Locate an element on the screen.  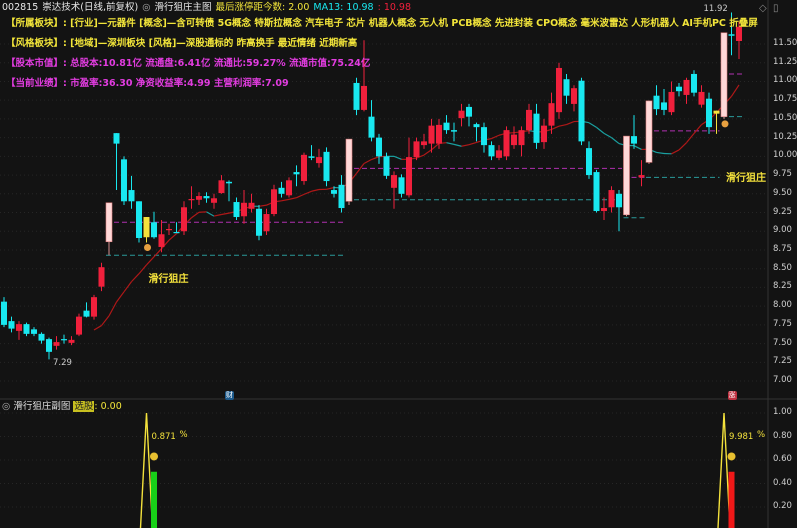
sub-chart-title: 滑行狙庄副图 is located at coordinates (42, 406).